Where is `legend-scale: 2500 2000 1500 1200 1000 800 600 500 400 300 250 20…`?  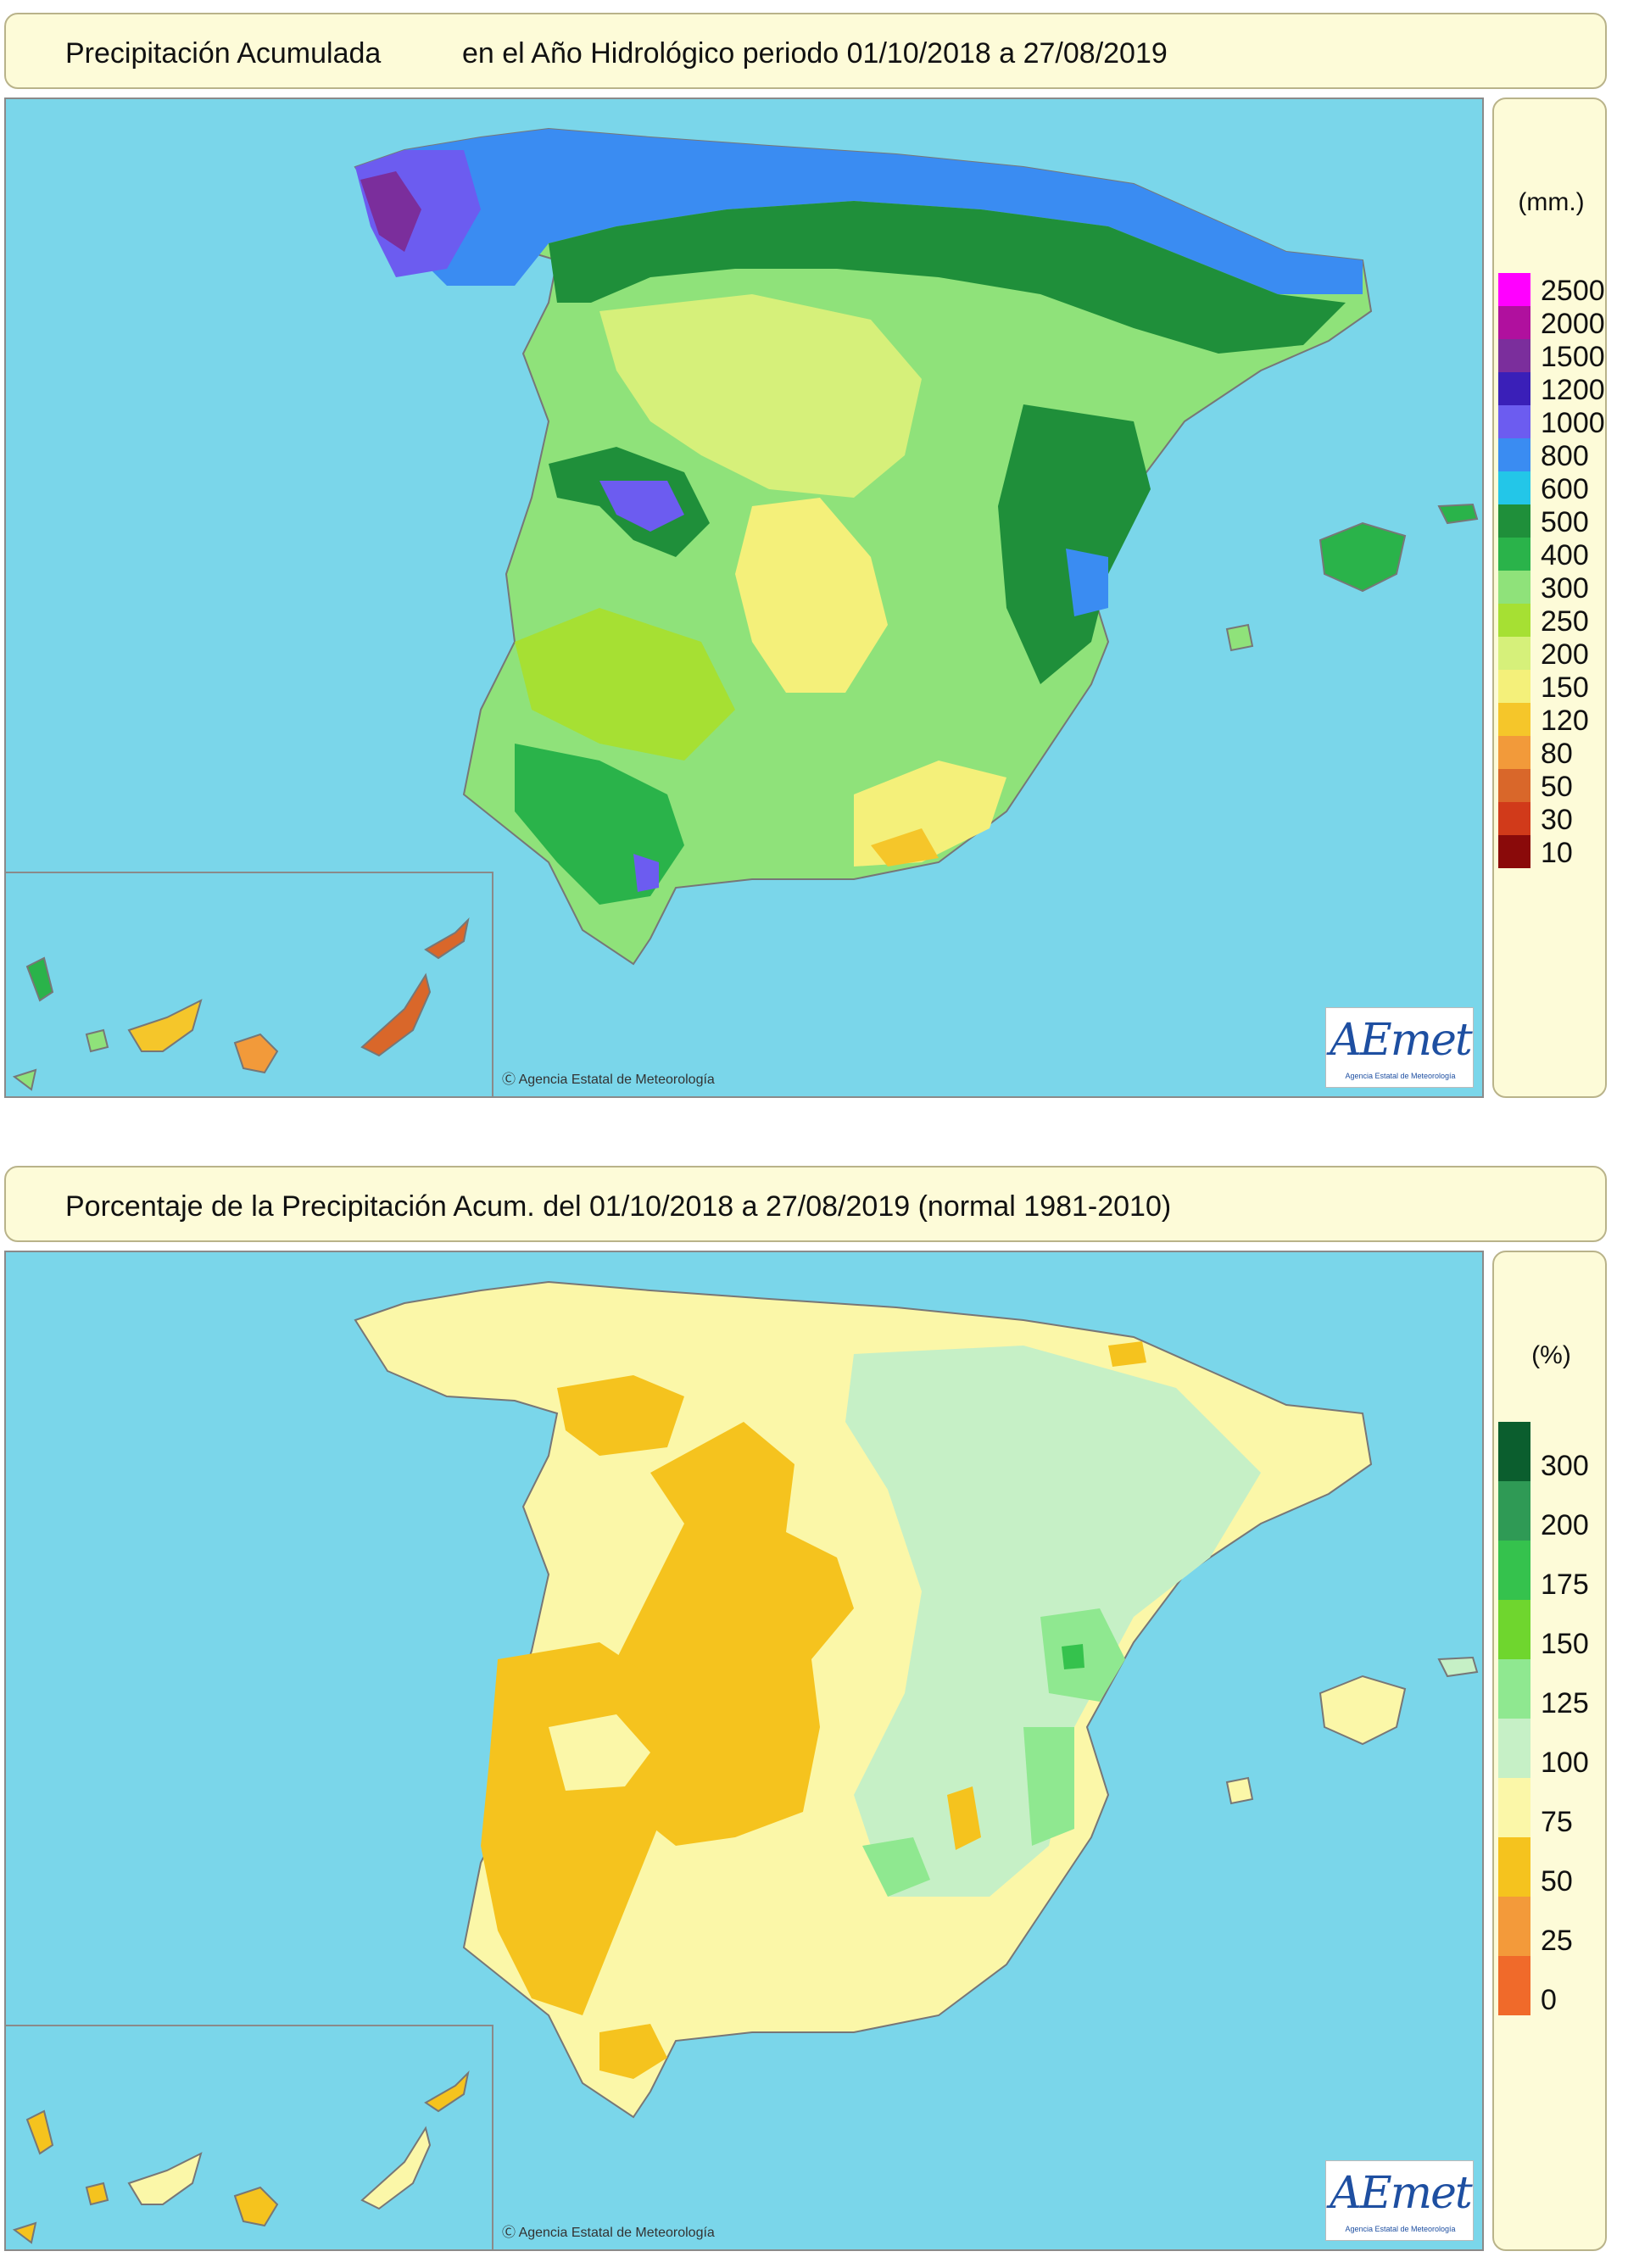
legend-scale: 2500 2000 1500 1200 1000 800 600 500 400 300 250 20… is located at coordinates (1551, 578).